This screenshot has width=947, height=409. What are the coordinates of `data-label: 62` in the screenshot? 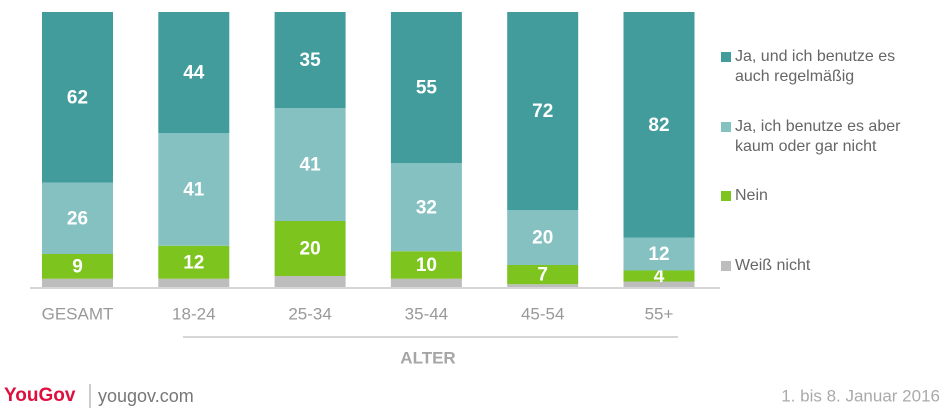 It's located at (77, 97).